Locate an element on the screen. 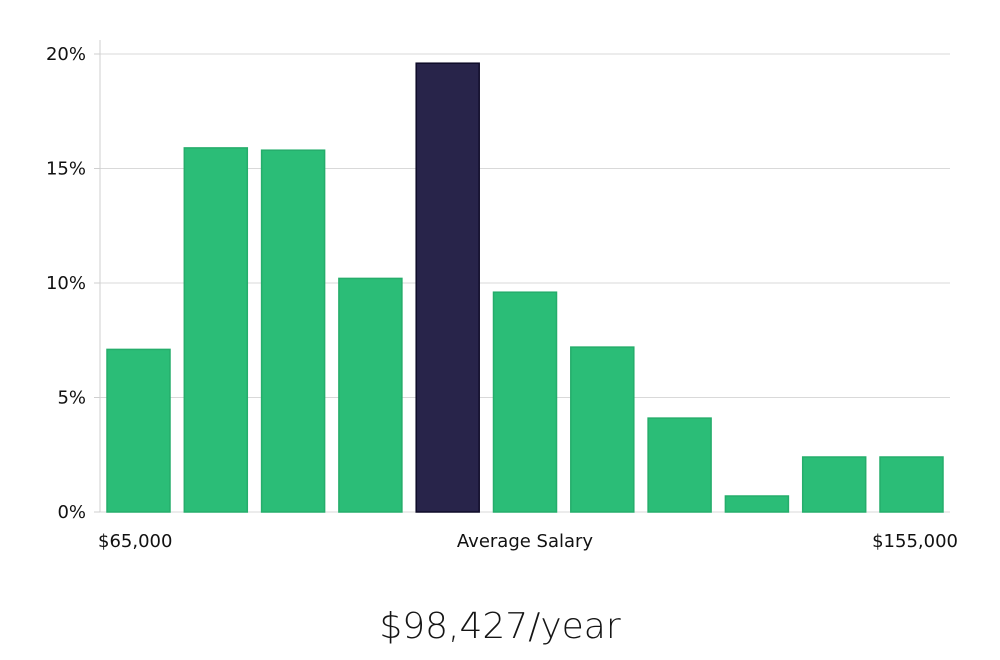 The image size is (1000, 660). bar-average-salary is located at coordinates (447, 287).